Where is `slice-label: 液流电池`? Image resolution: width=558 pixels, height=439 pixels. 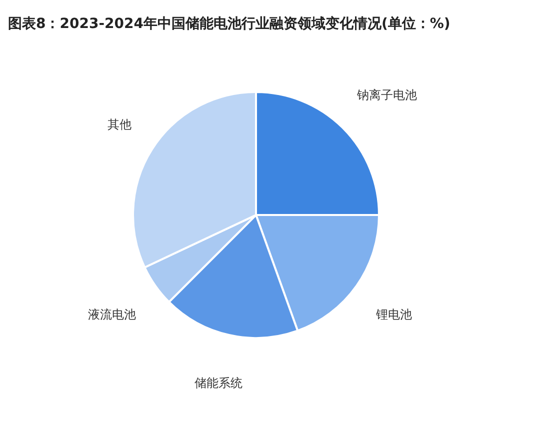
slice-label: 液流电池 is located at coordinates (112, 314).